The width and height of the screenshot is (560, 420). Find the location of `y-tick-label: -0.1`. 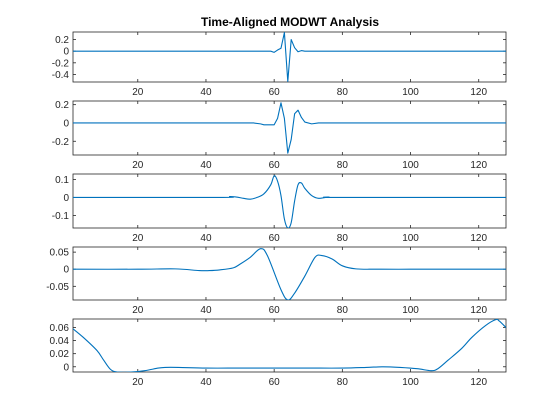

y-tick-label: -0.1 is located at coordinates (61, 216).